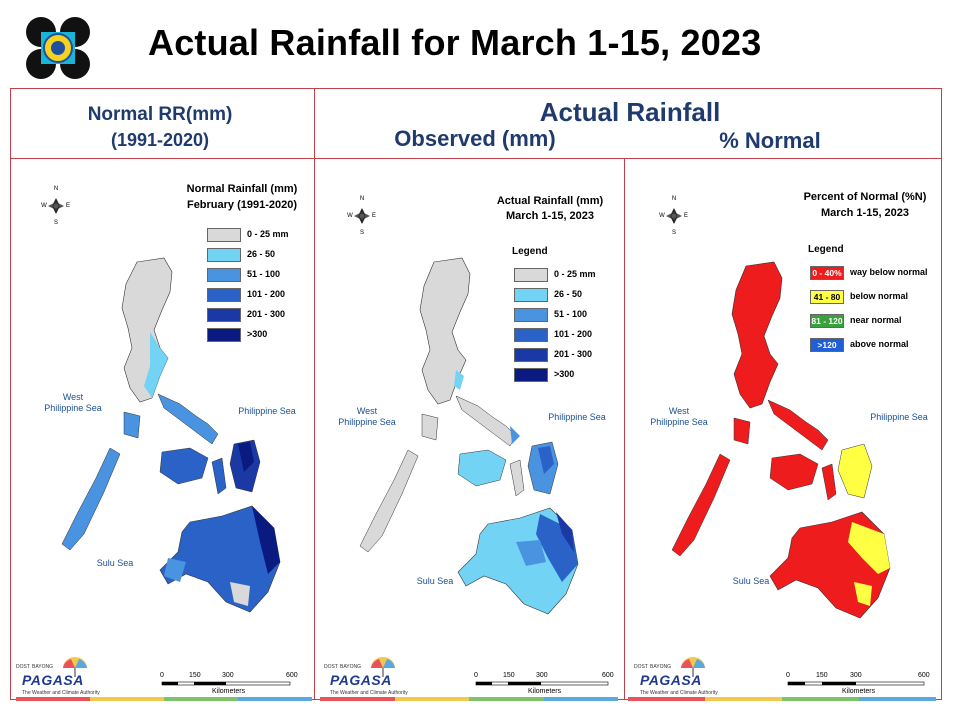  Describe the element at coordinates (56, 189) in the screenshot. I see `sea-label-compass-n: N` at that location.